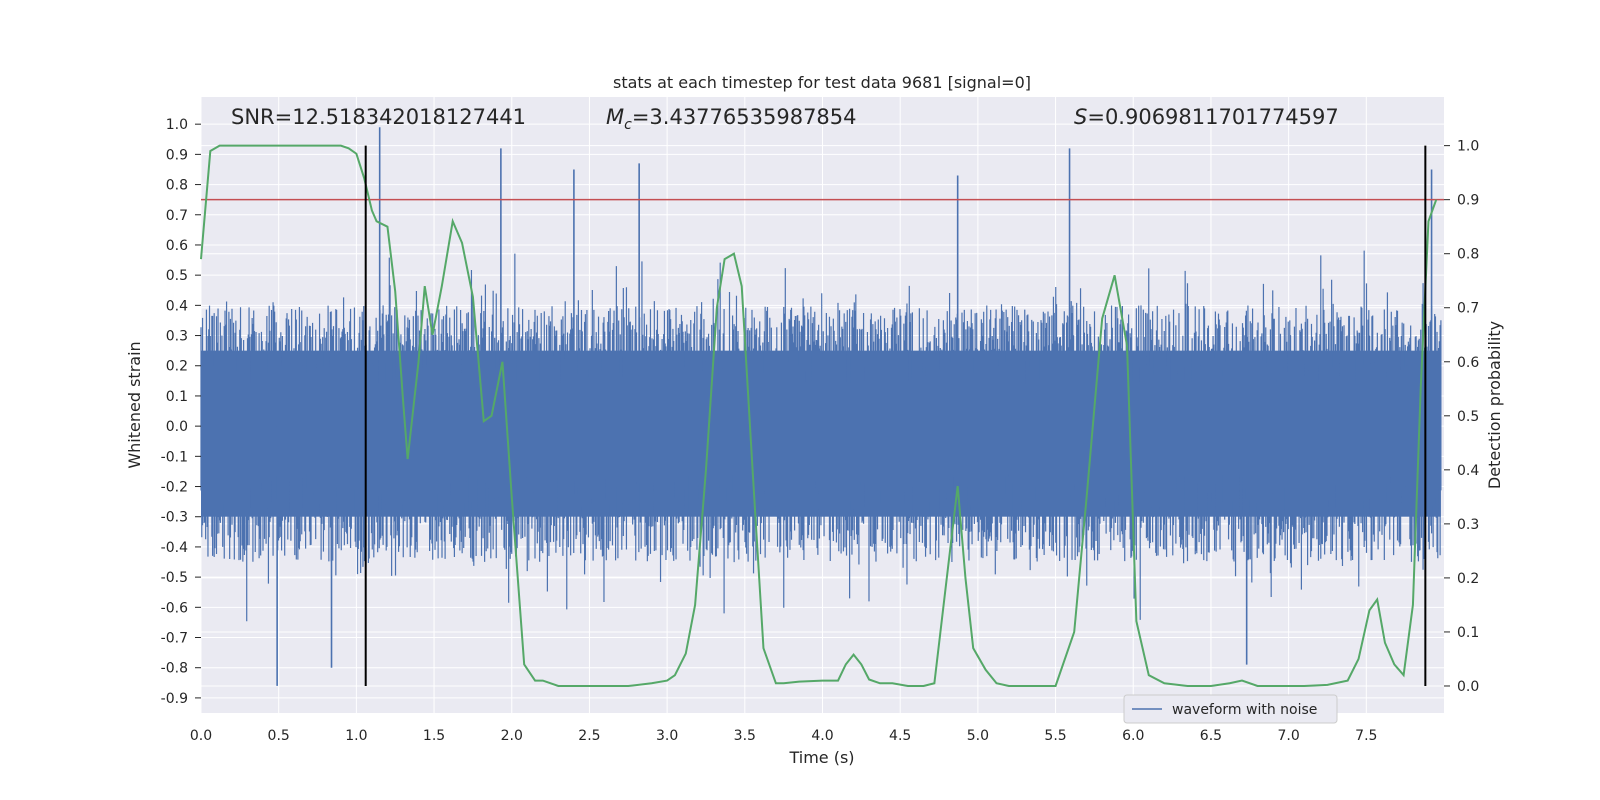 The image size is (1600, 800). What do you see at coordinates (177, 155) in the screenshot?
I see `y-tick-label: 0.9` at bounding box center [177, 155].